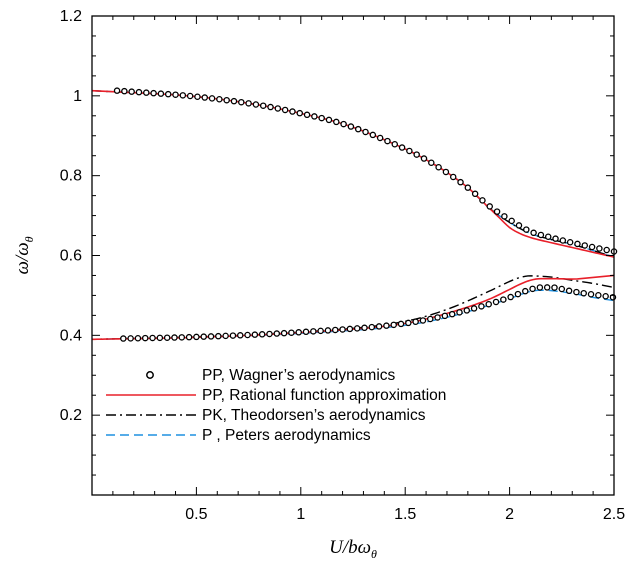 The width and height of the screenshot is (627, 562). I want to click on y-tick-label: 1.2, so click(71, 16).